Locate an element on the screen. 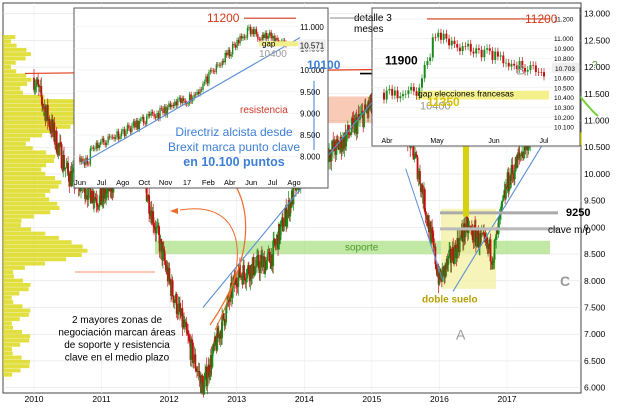  inset-left-y-tick: 8.000 is located at coordinates (310, 157).